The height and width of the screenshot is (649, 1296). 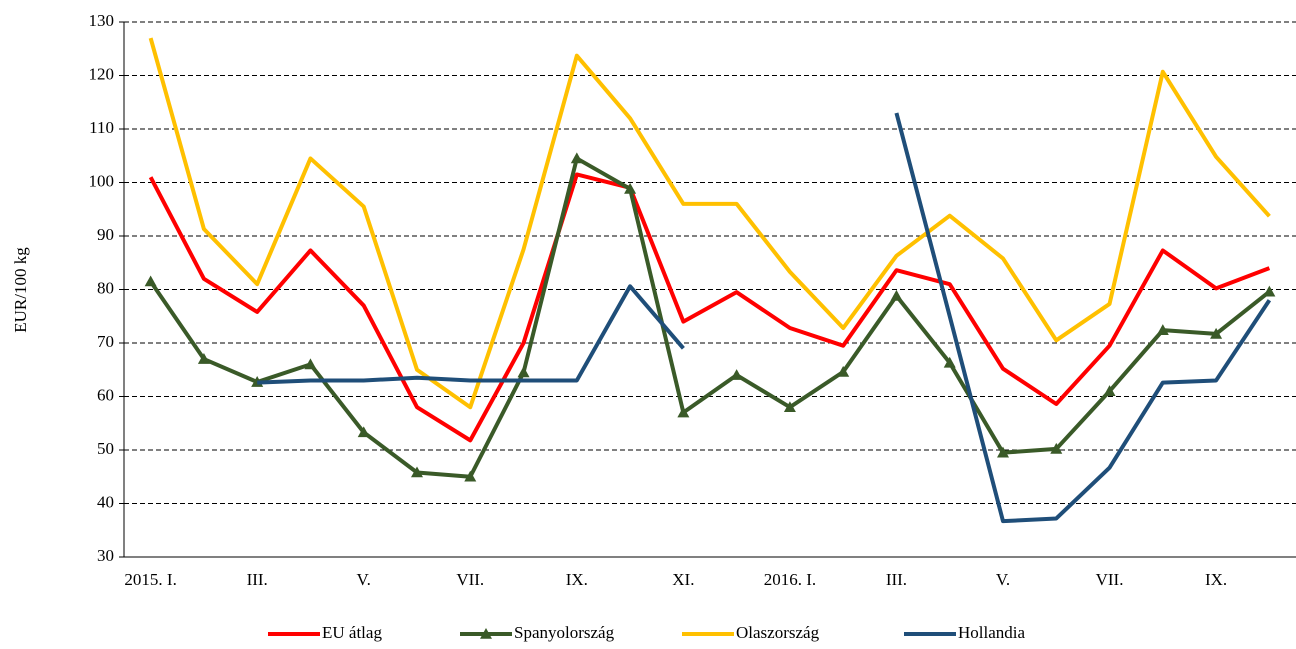 I want to click on legend-marker, so click(x=486, y=633).